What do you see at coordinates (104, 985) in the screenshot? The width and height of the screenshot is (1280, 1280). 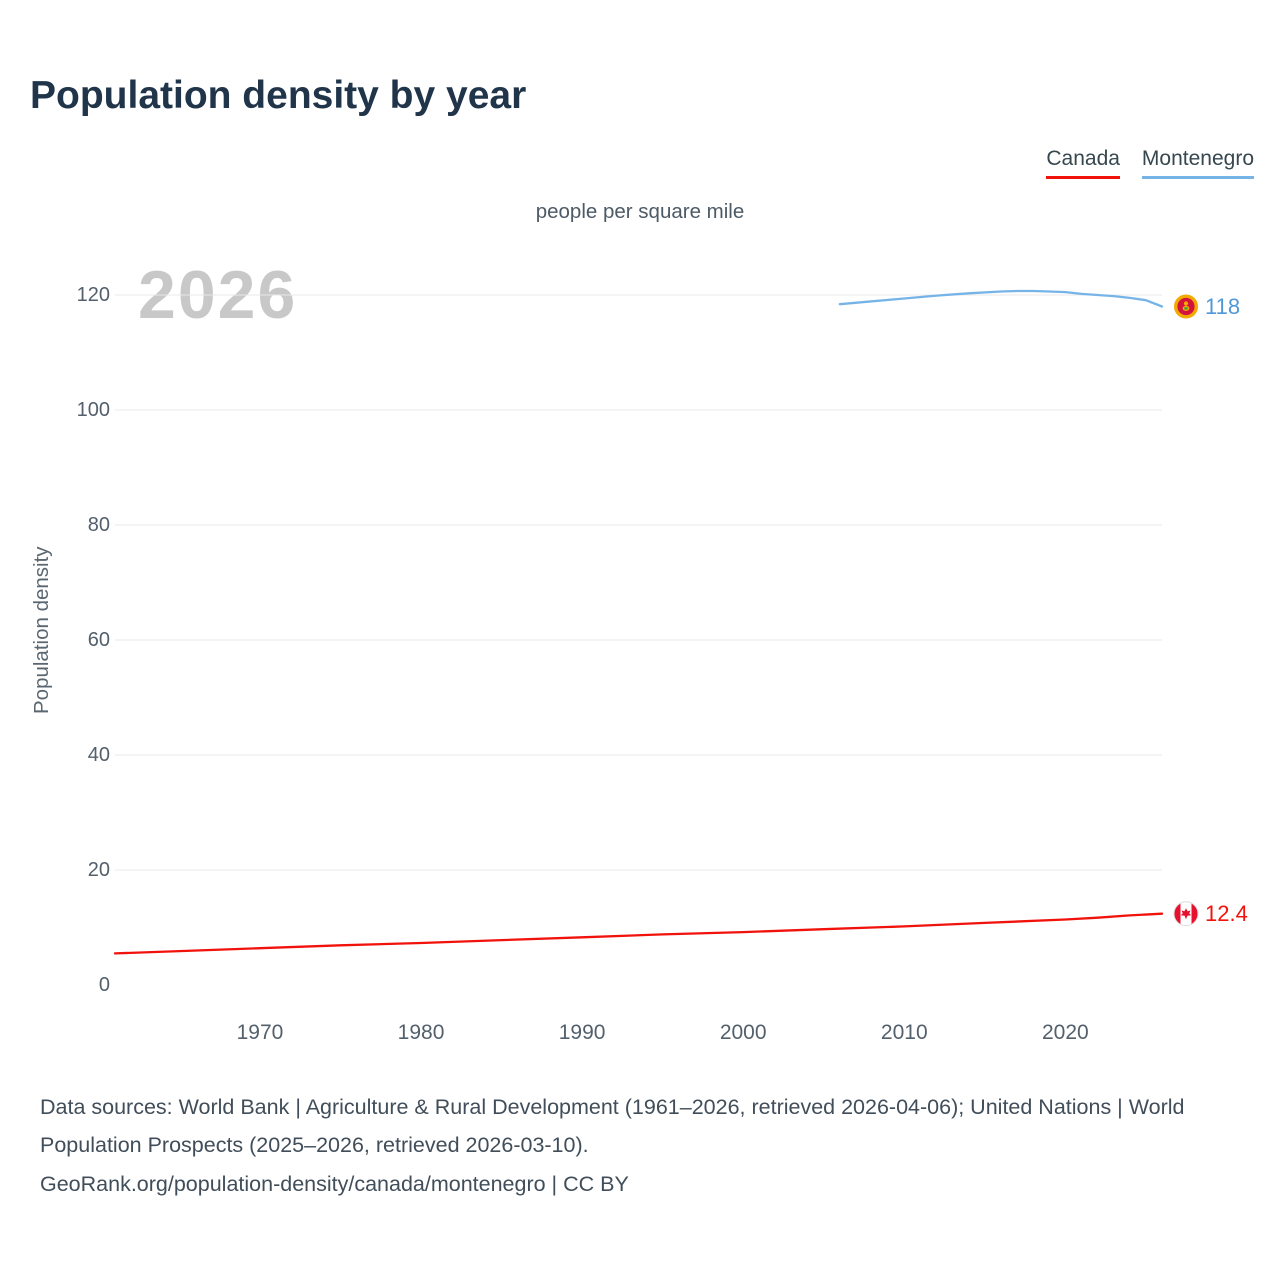 I see `y-tick-label-0: 0` at bounding box center [104, 985].